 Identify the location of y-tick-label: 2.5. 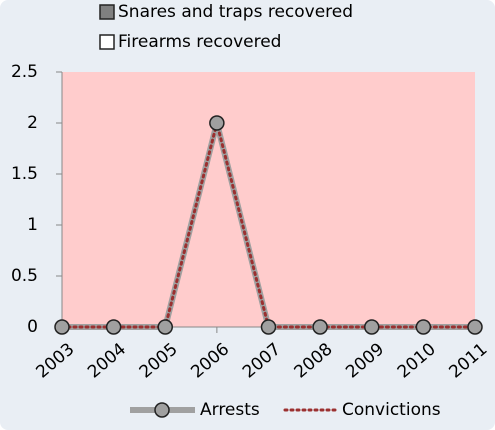
(24, 72).